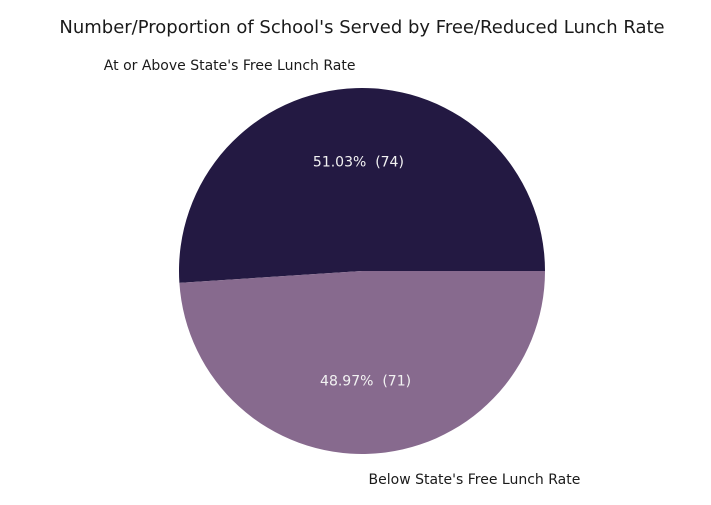 This screenshot has width=711, height=505. What do you see at coordinates (230, 66) in the screenshot?
I see `pie-slice-1-category-label: At or Above State's Free Lunch Rate` at bounding box center [230, 66].